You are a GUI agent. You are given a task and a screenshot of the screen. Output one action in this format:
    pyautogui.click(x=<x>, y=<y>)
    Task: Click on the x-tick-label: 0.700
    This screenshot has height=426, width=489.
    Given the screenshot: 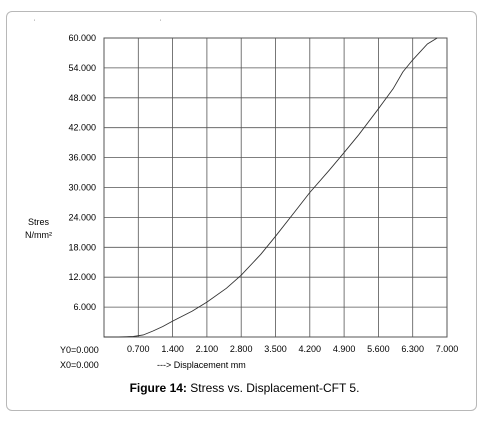 What is the action you would take?
    pyautogui.click(x=138, y=349)
    